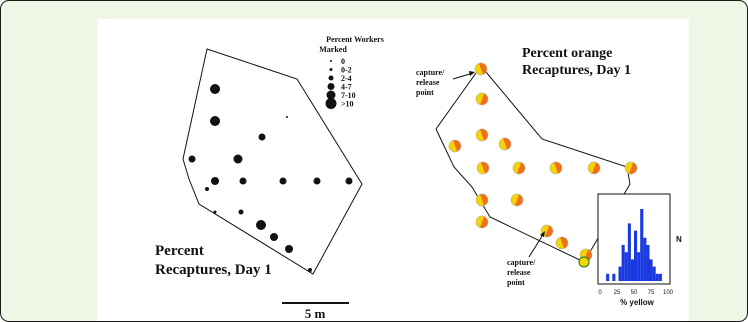 This screenshot has width=748, height=322. I want to click on right-title-line1: Percent orange, so click(567, 53).